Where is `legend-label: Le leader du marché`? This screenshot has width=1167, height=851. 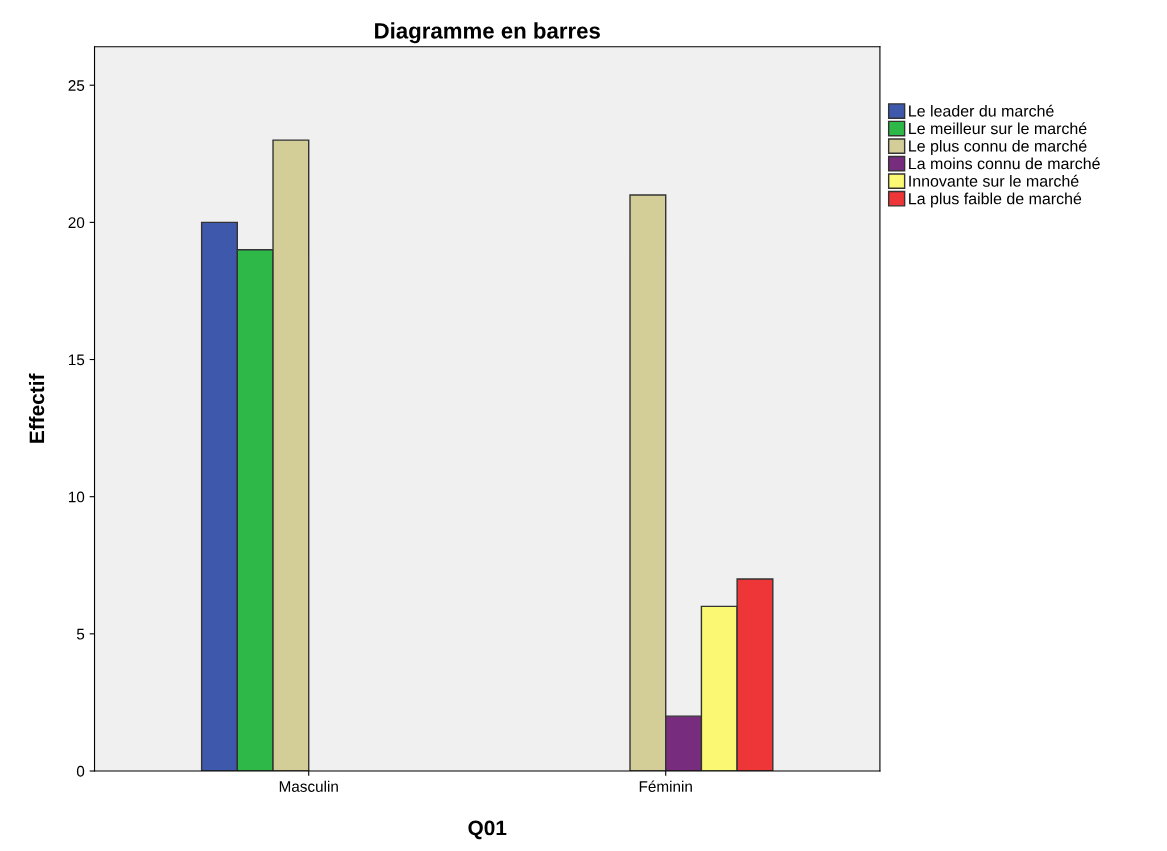 legend-label: Le leader du marché is located at coordinates (981, 110).